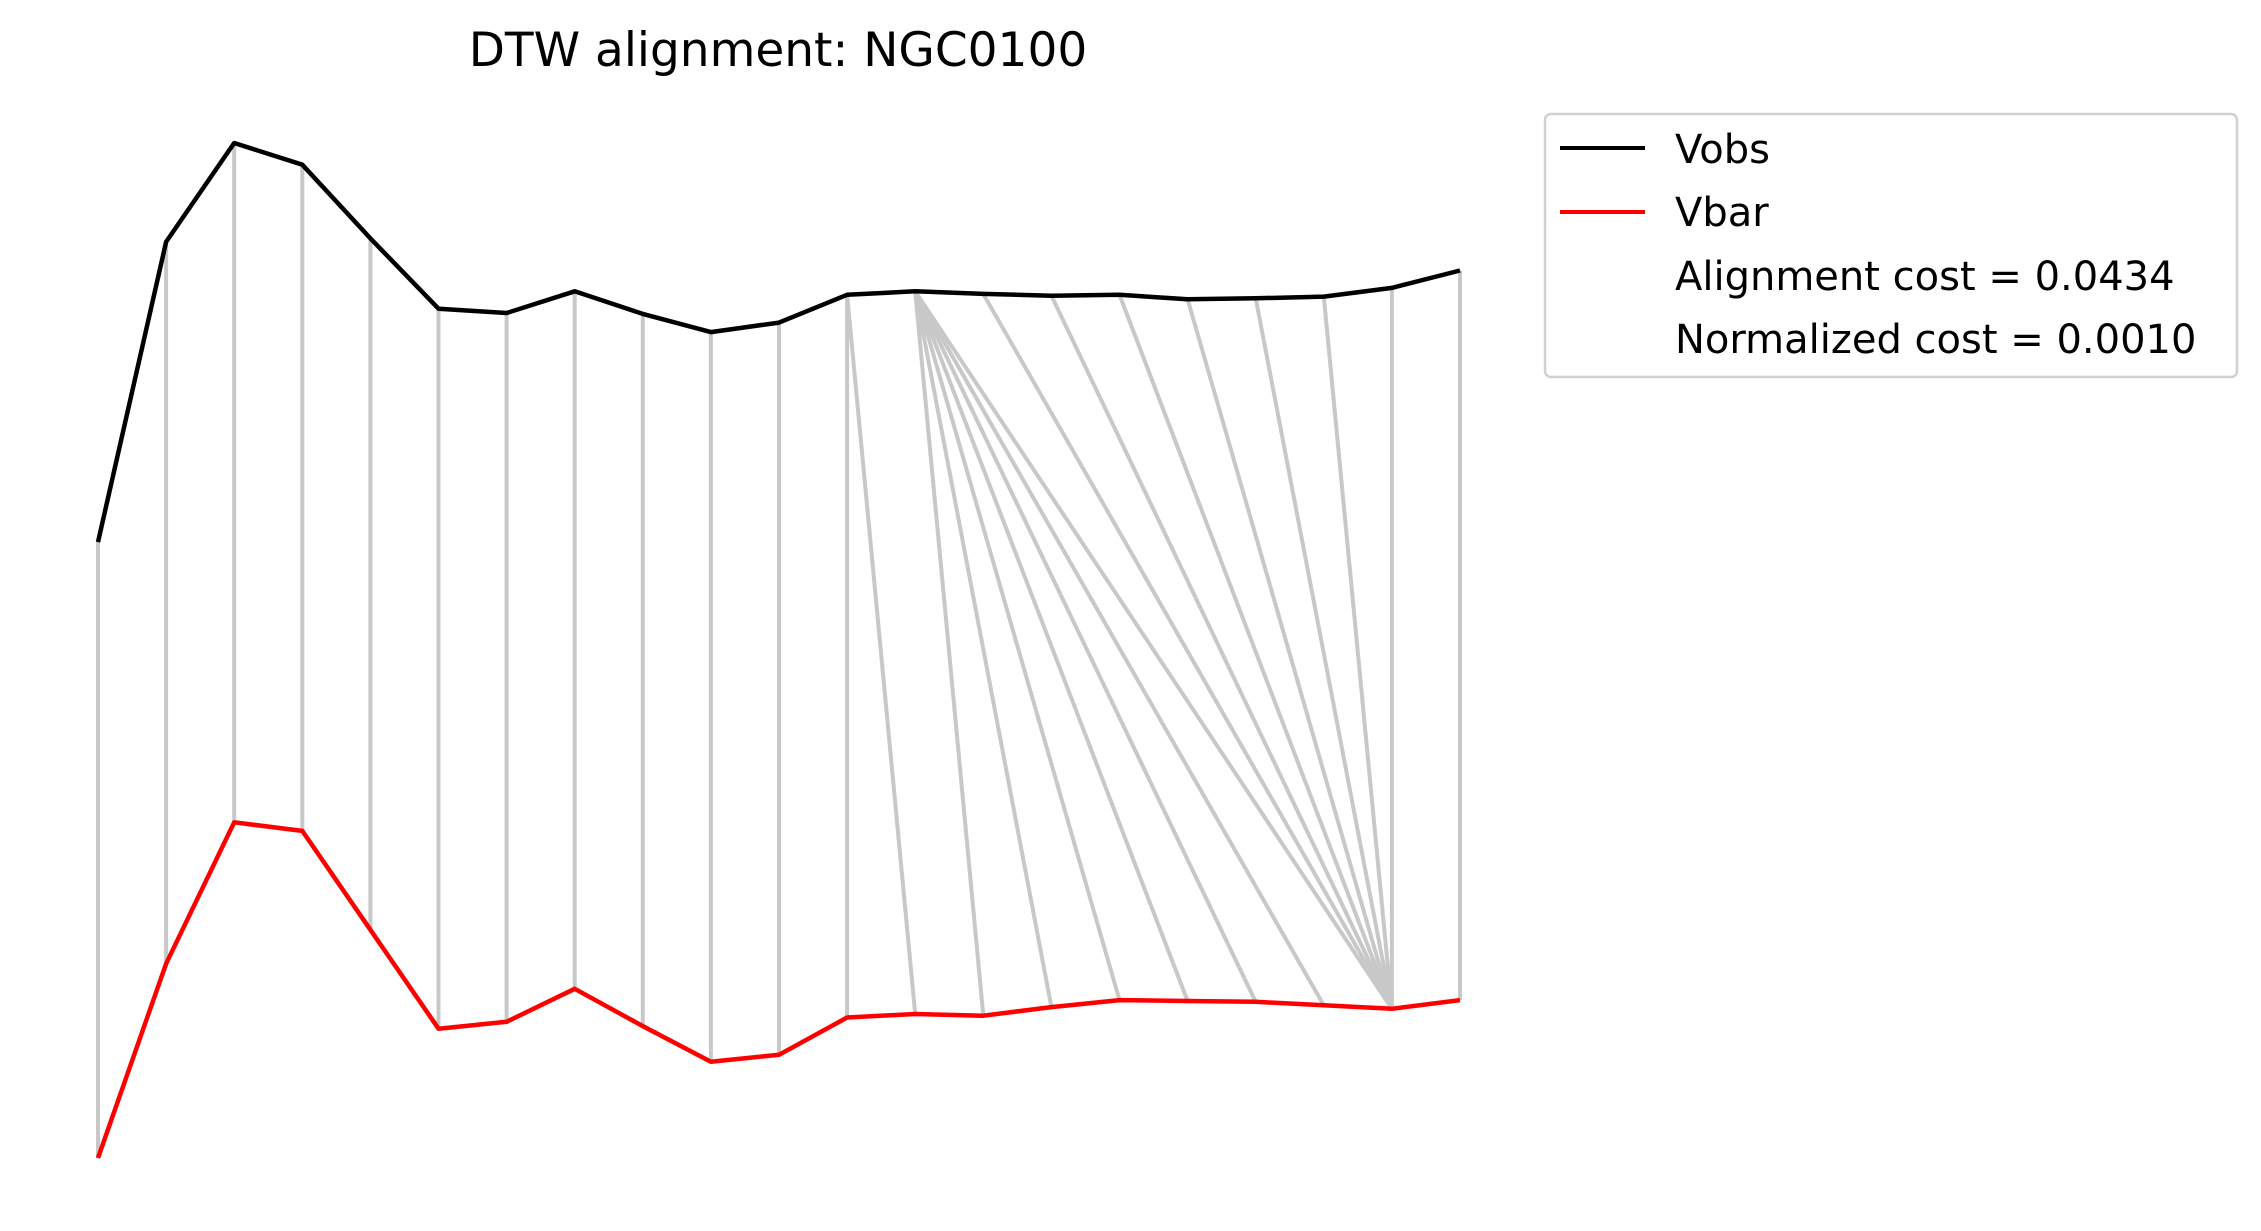 This screenshot has height=1231, width=2261. Describe the element at coordinates (1935, 340) in the screenshot. I see `legend-normalized-cost: Normalized cost = 0.0010` at that location.